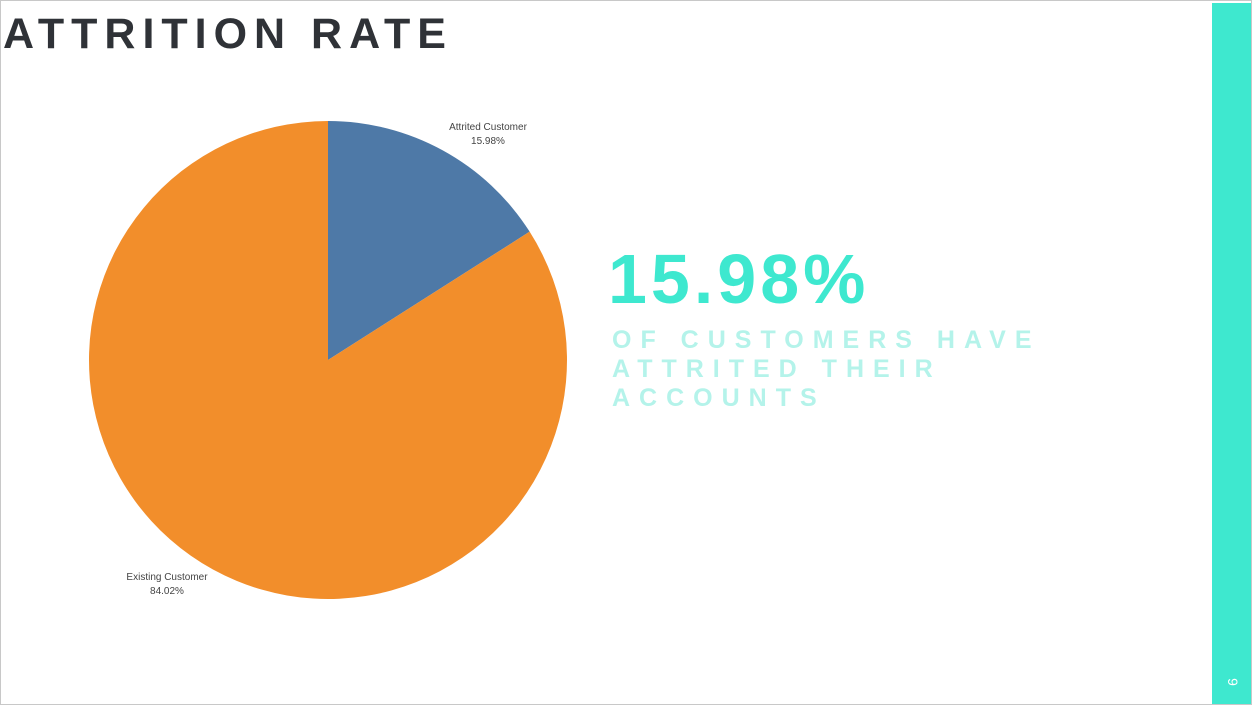 This screenshot has height=705, width=1252. Describe the element at coordinates (488, 141) in the screenshot. I see `slice-label-attrited-value: 15.98%` at that location.